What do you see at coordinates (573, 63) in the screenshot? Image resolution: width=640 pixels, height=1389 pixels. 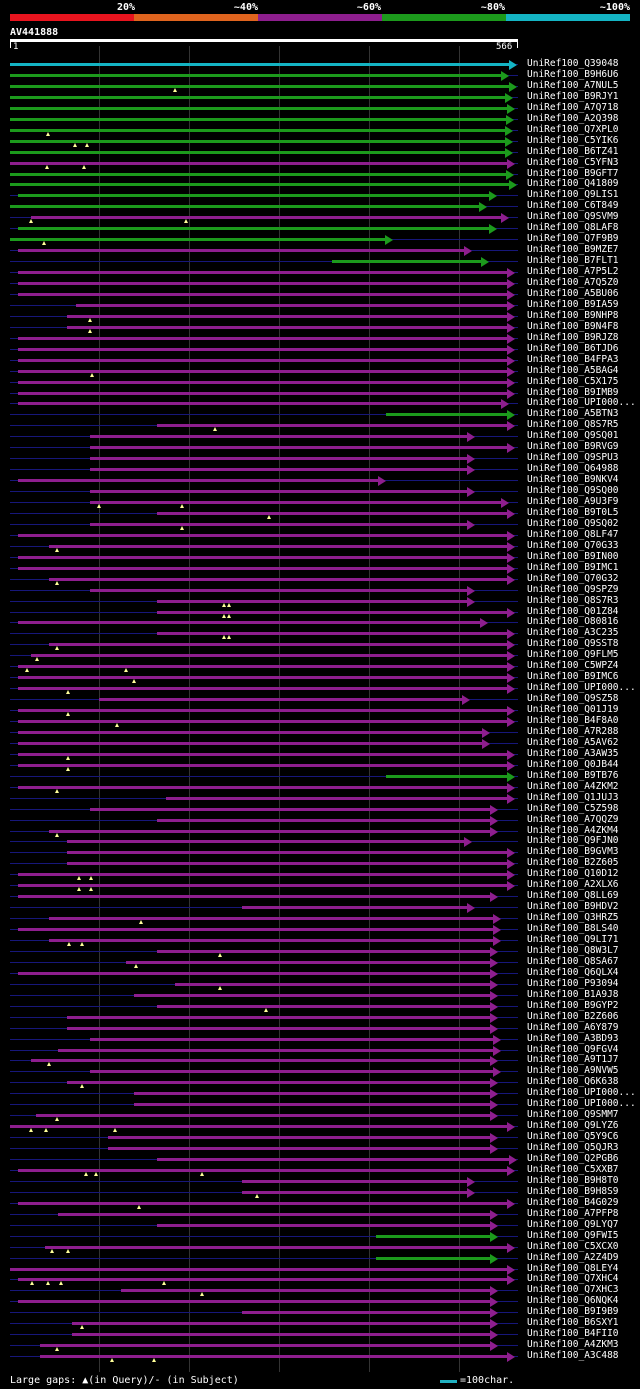 I see `hit-label: UniRef100_Q39048` at bounding box center [573, 63].